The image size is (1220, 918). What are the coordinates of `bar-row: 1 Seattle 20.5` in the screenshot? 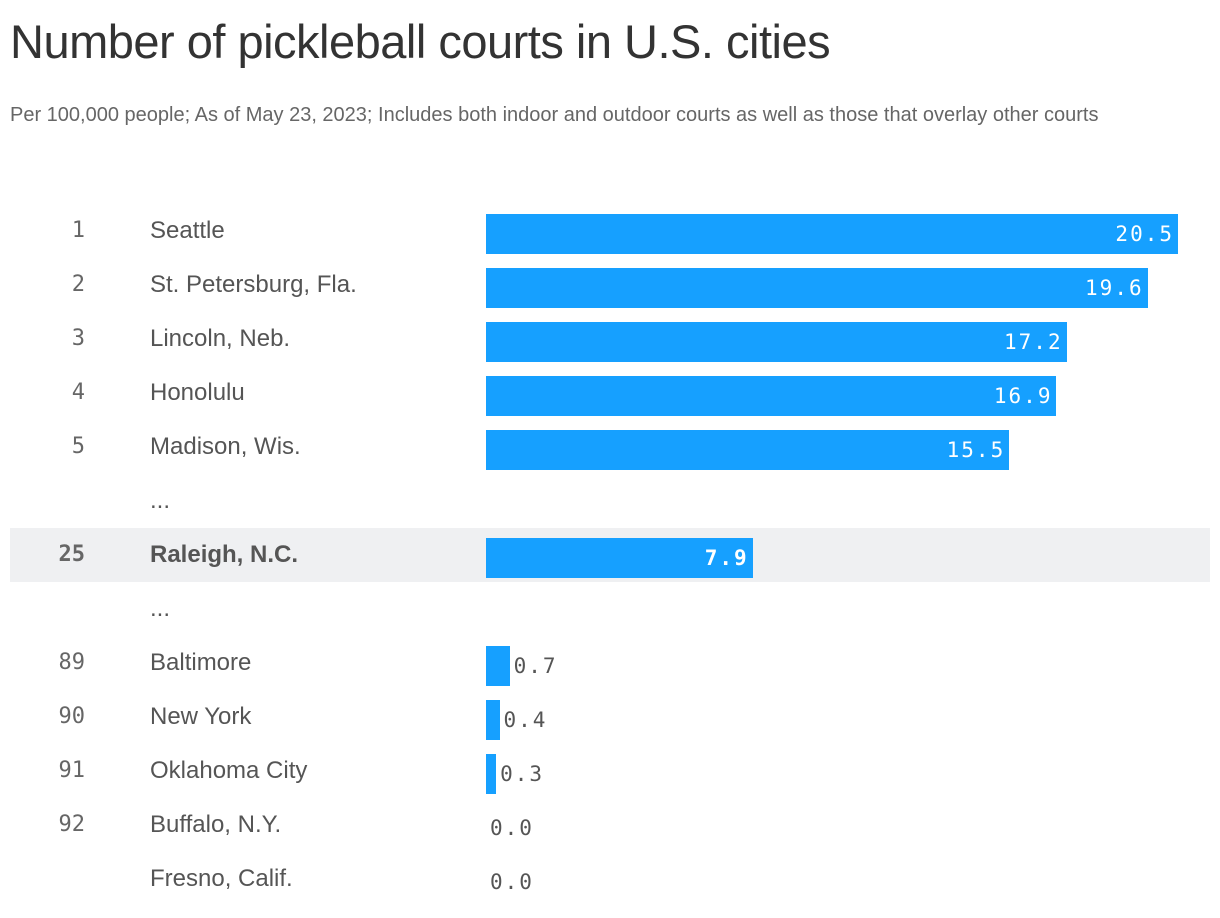 It's located at (610, 231).